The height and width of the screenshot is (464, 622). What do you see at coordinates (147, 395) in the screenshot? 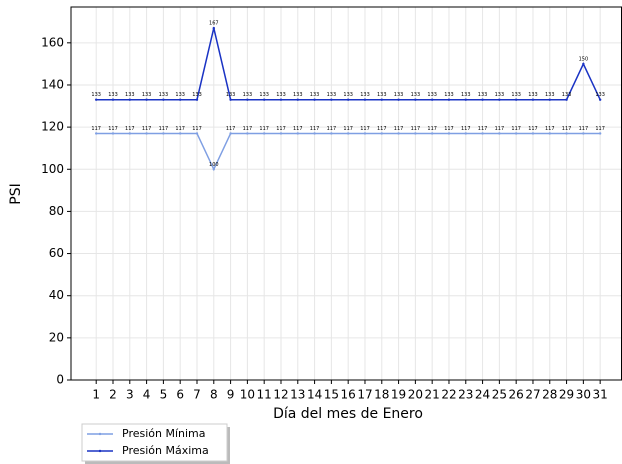
I see `x-tick-label: 4` at bounding box center [147, 395].